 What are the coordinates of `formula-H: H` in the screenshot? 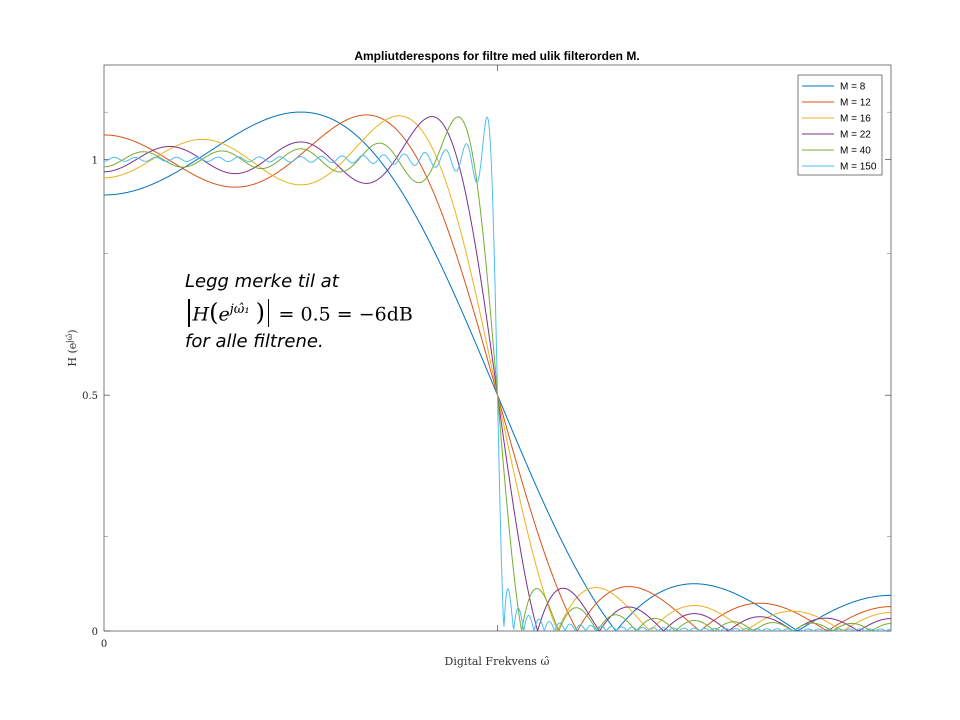 It's located at (201, 314).